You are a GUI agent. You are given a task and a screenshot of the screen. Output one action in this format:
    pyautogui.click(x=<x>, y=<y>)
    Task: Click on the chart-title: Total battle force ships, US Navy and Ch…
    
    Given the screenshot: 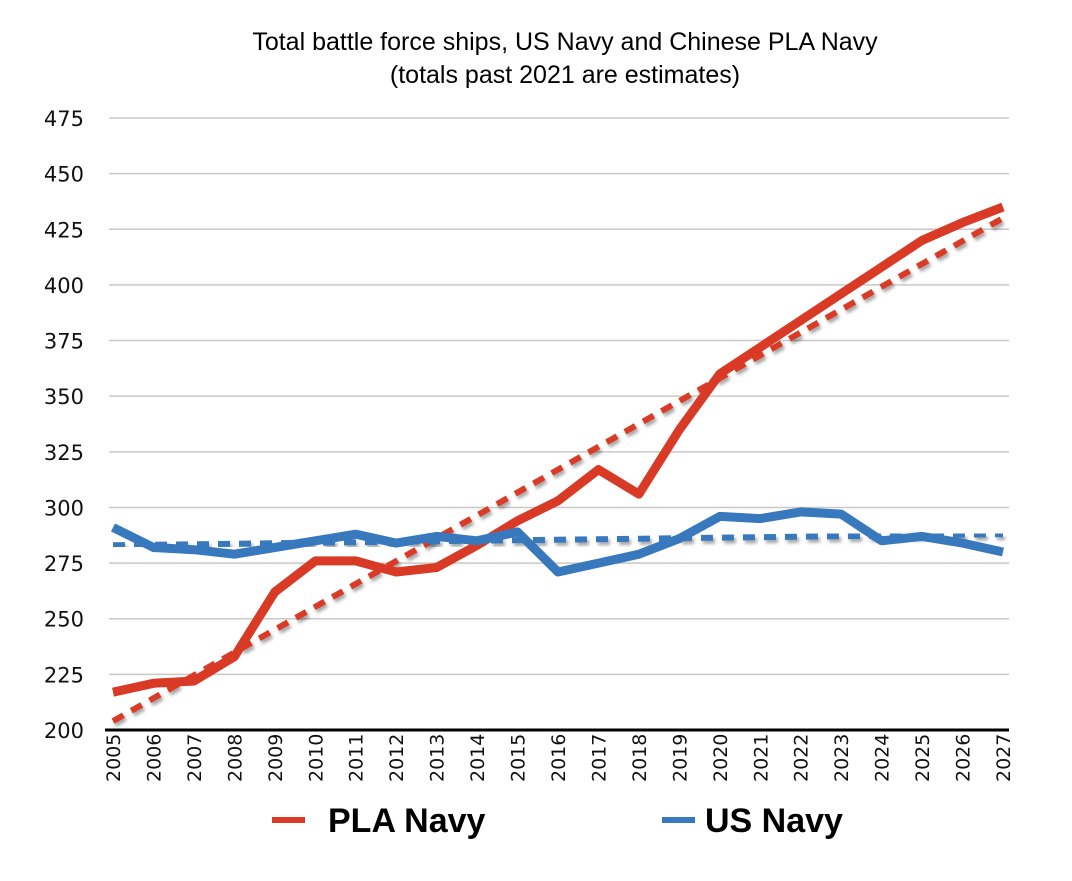 What is the action you would take?
    pyautogui.click(x=565, y=42)
    